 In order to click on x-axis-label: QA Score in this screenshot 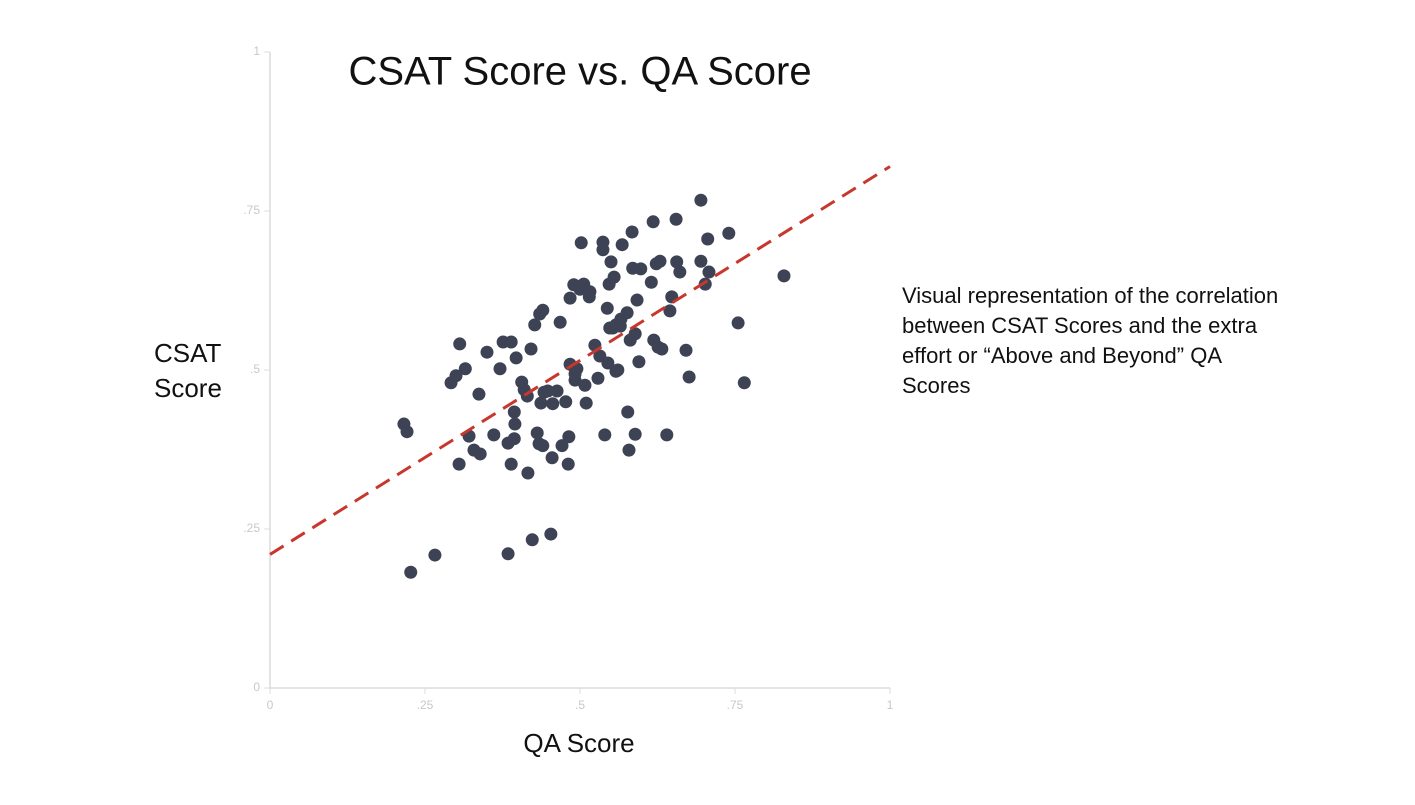, I will do `click(578, 743)`.